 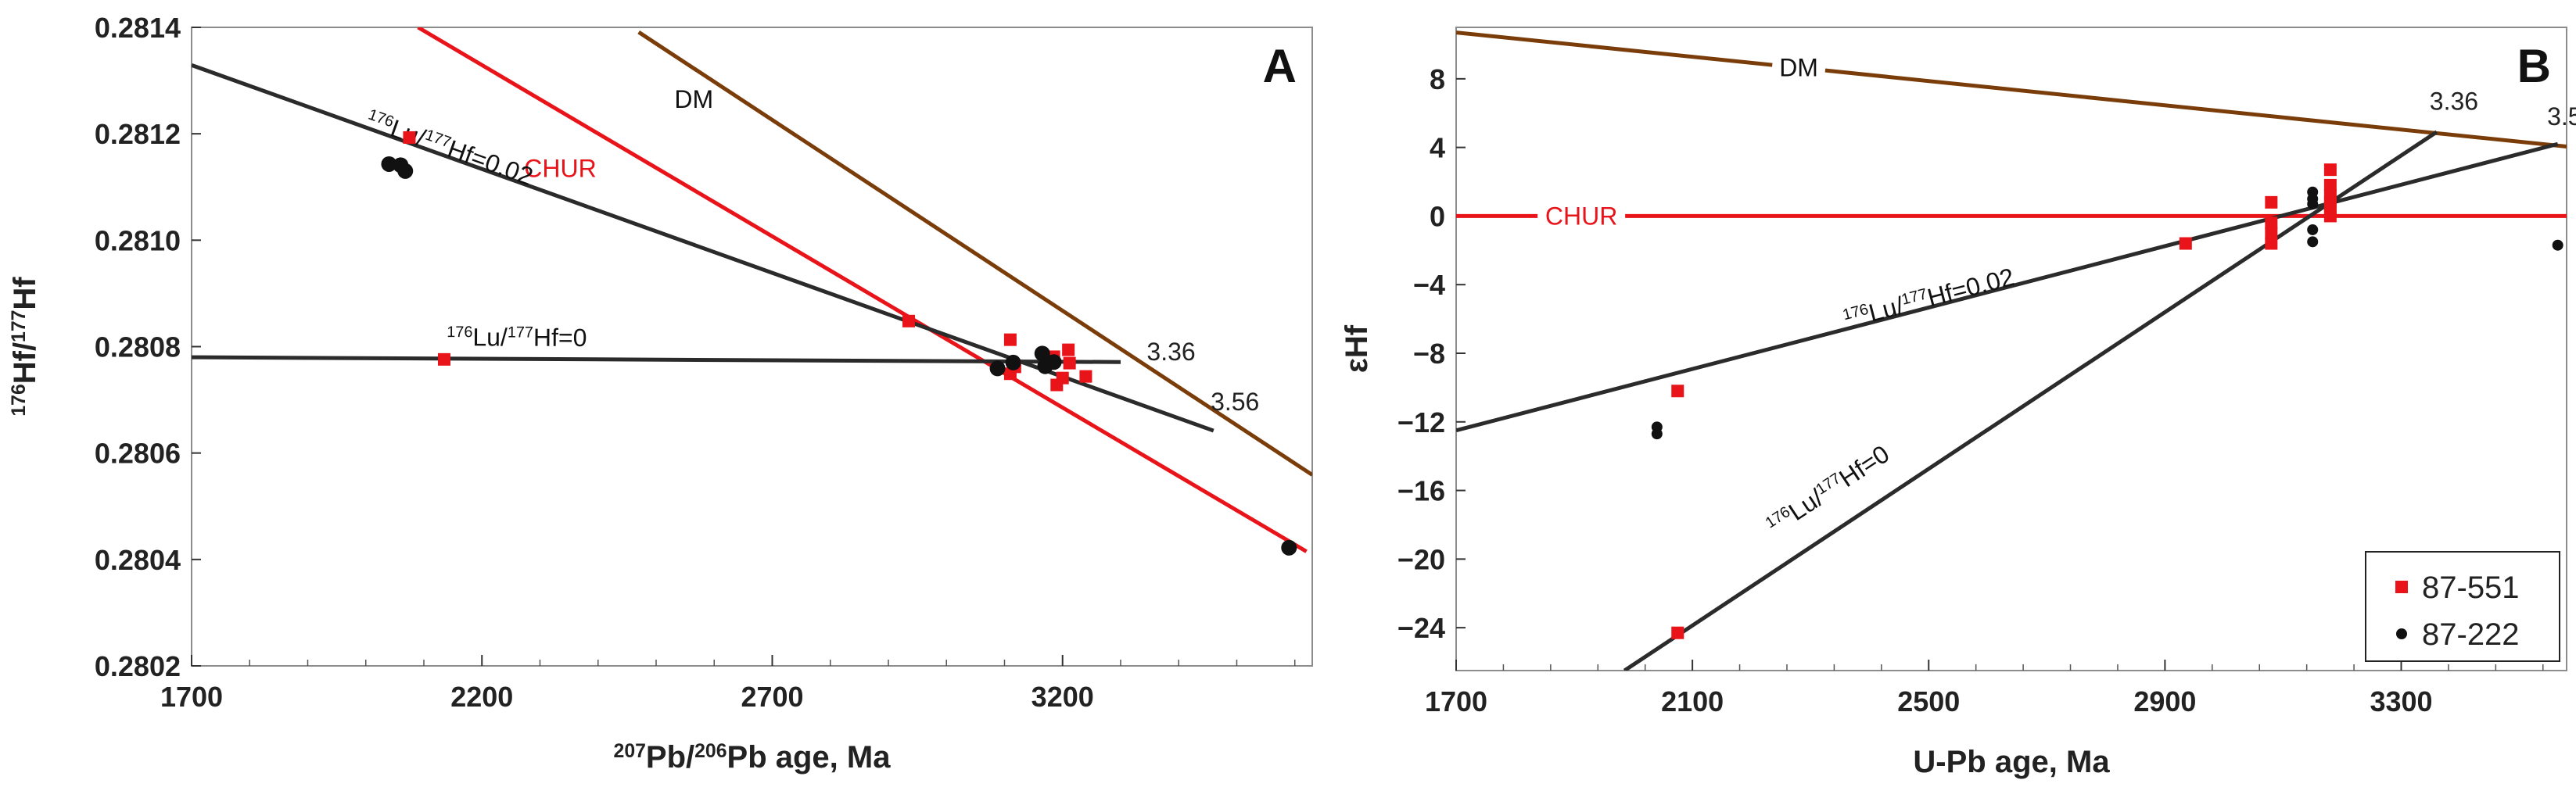 What do you see at coordinates (138, 28) in the screenshot?
I see `y-tick-label: 0.2814` at bounding box center [138, 28].